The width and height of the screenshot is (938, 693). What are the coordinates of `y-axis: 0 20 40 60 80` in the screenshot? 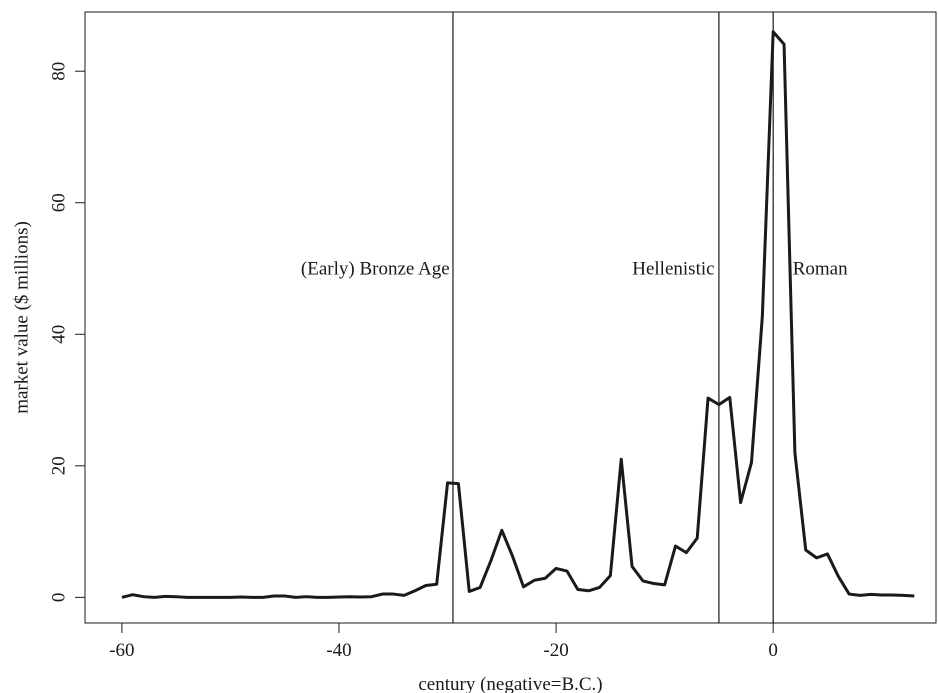 It's located at (67, 332).